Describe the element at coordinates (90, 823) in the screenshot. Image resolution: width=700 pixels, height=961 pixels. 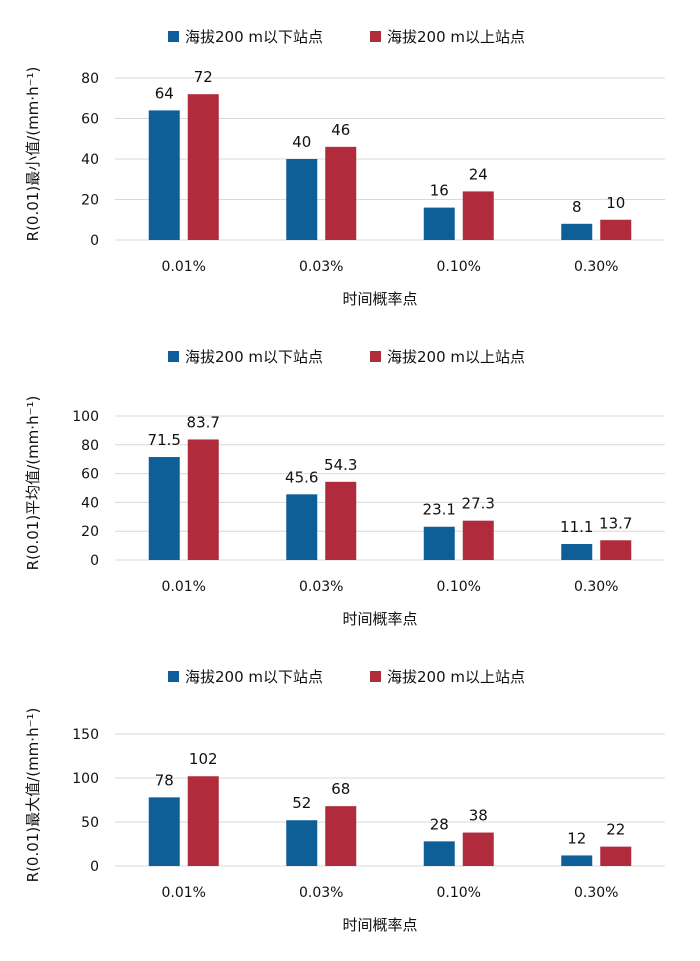
I see `y-tick-label: 50` at that location.